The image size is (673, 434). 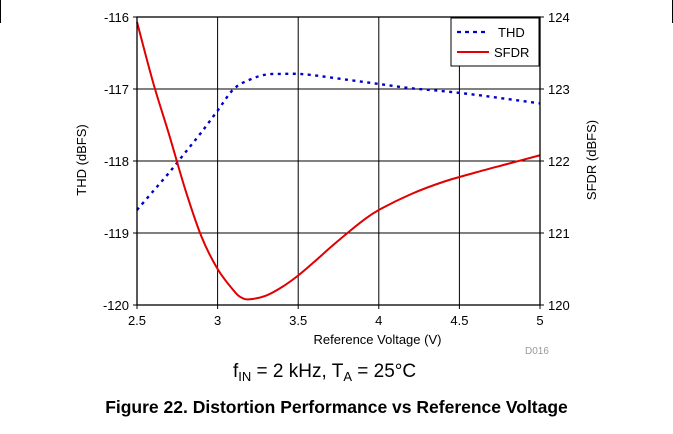 What do you see at coordinates (511, 52) in the screenshot?
I see `legend-sfdr-label: SFDR` at bounding box center [511, 52].